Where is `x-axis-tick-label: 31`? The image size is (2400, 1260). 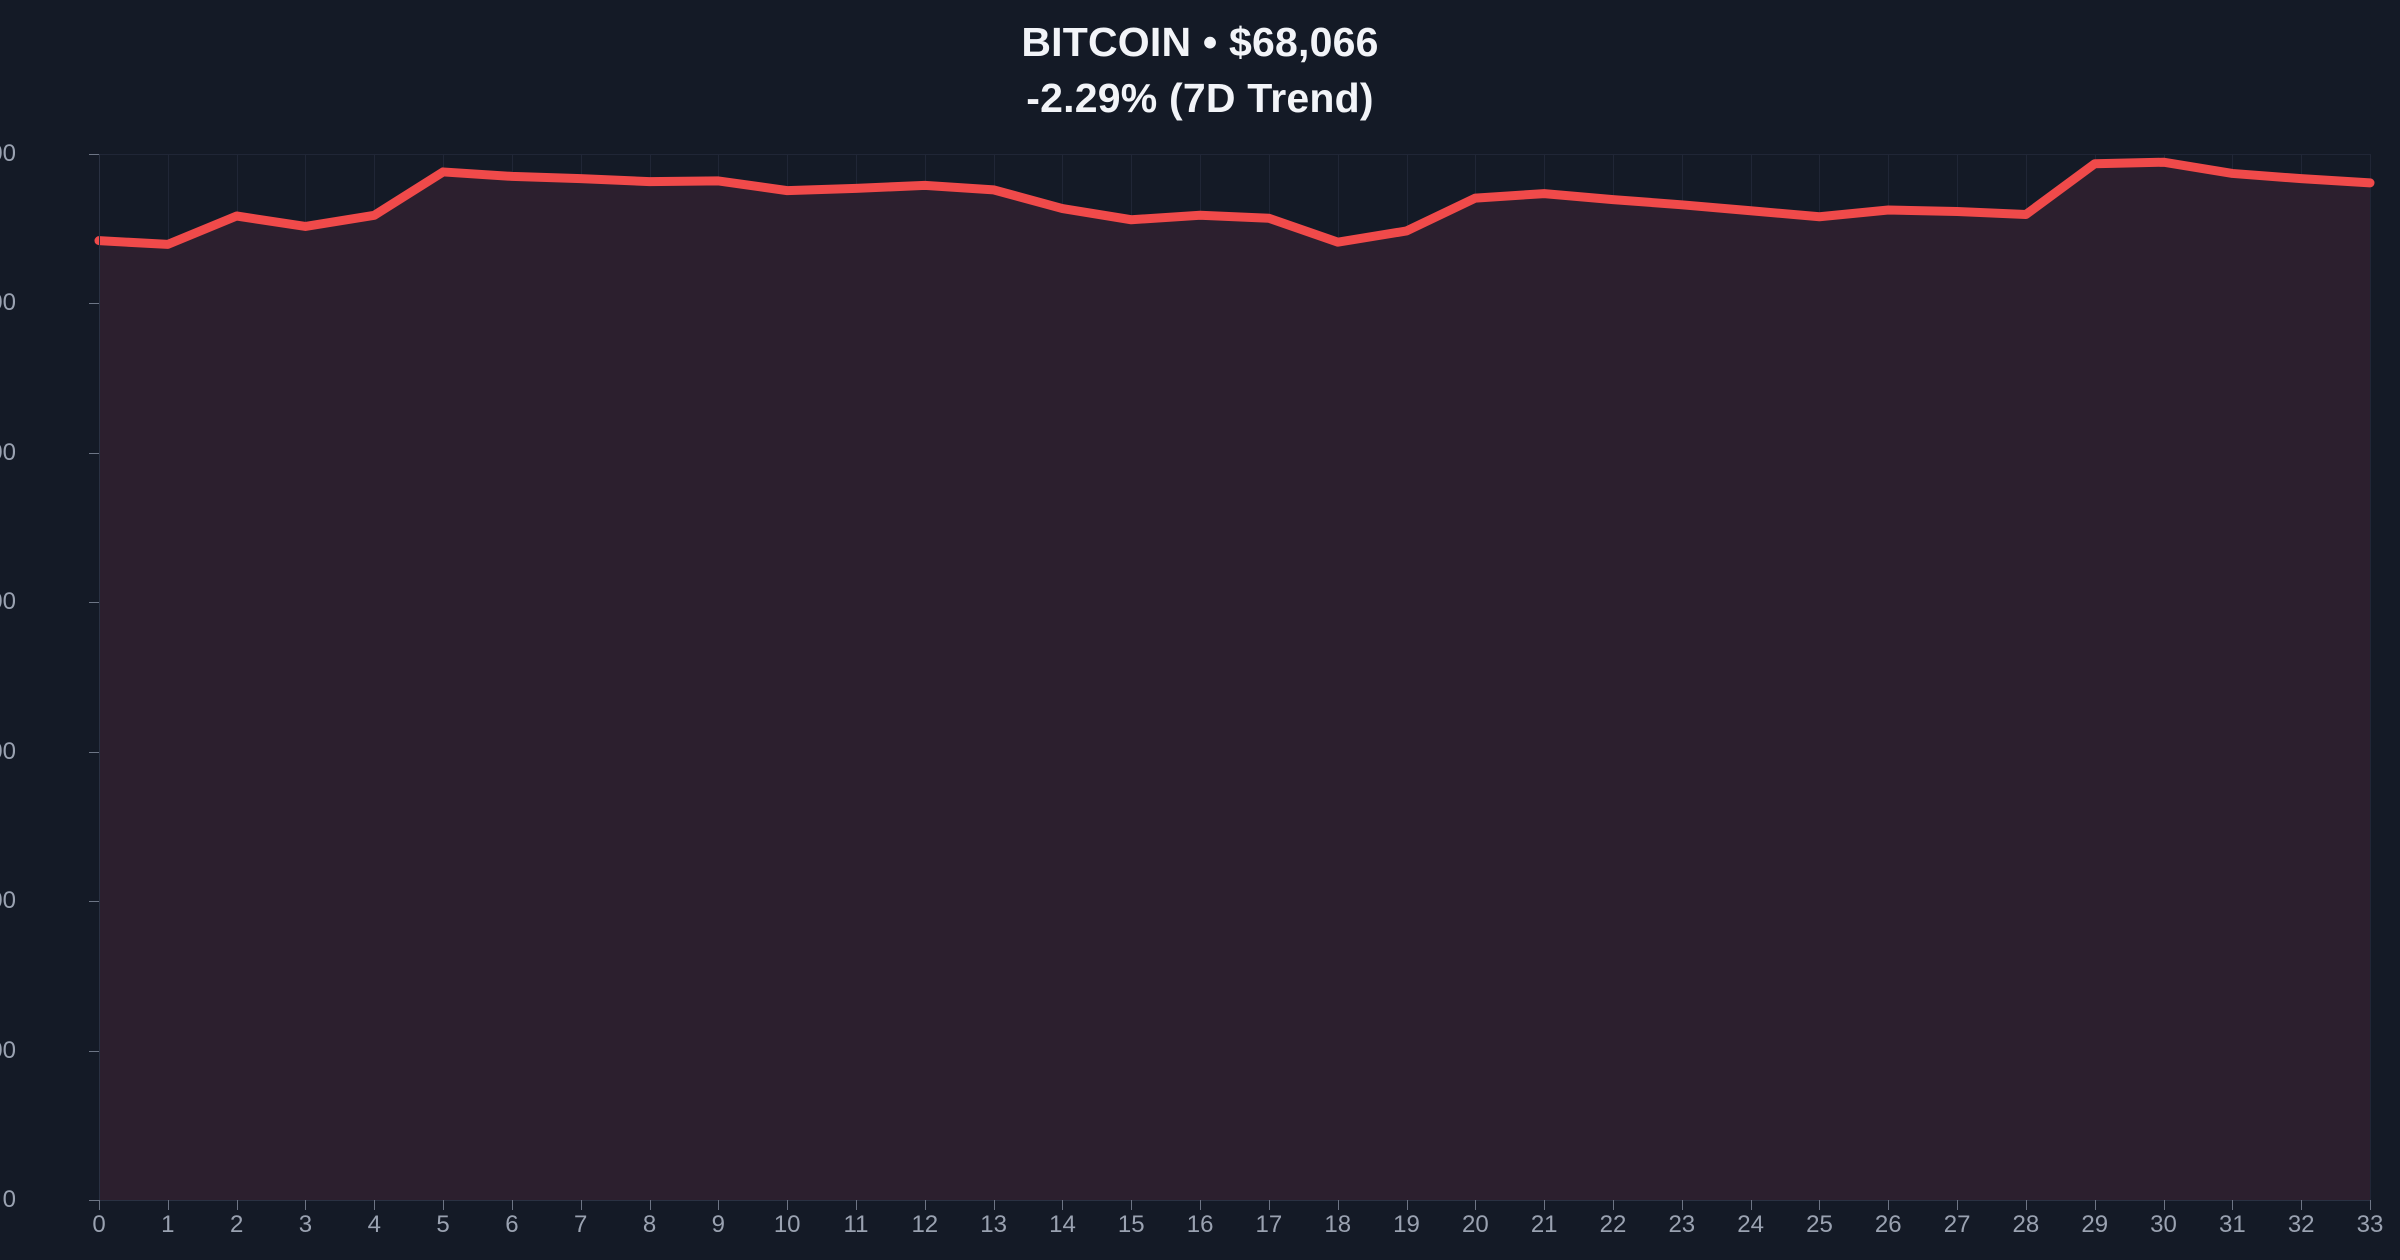 x-axis-tick-label: 31 is located at coordinates (2232, 1224).